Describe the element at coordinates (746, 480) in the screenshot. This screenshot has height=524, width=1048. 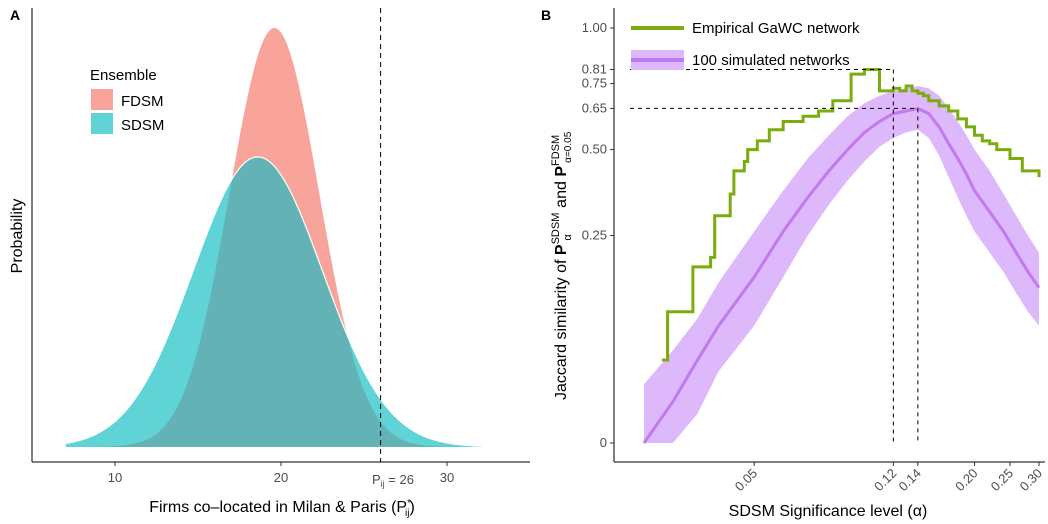
I see `x-tick-label: 0.05` at that location.